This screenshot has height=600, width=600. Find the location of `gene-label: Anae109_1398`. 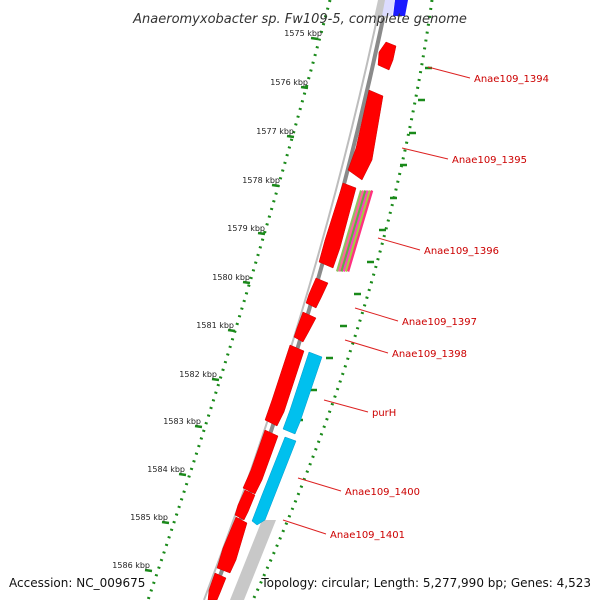

gene-label: Anae109_1398 is located at coordinates (429, 354).